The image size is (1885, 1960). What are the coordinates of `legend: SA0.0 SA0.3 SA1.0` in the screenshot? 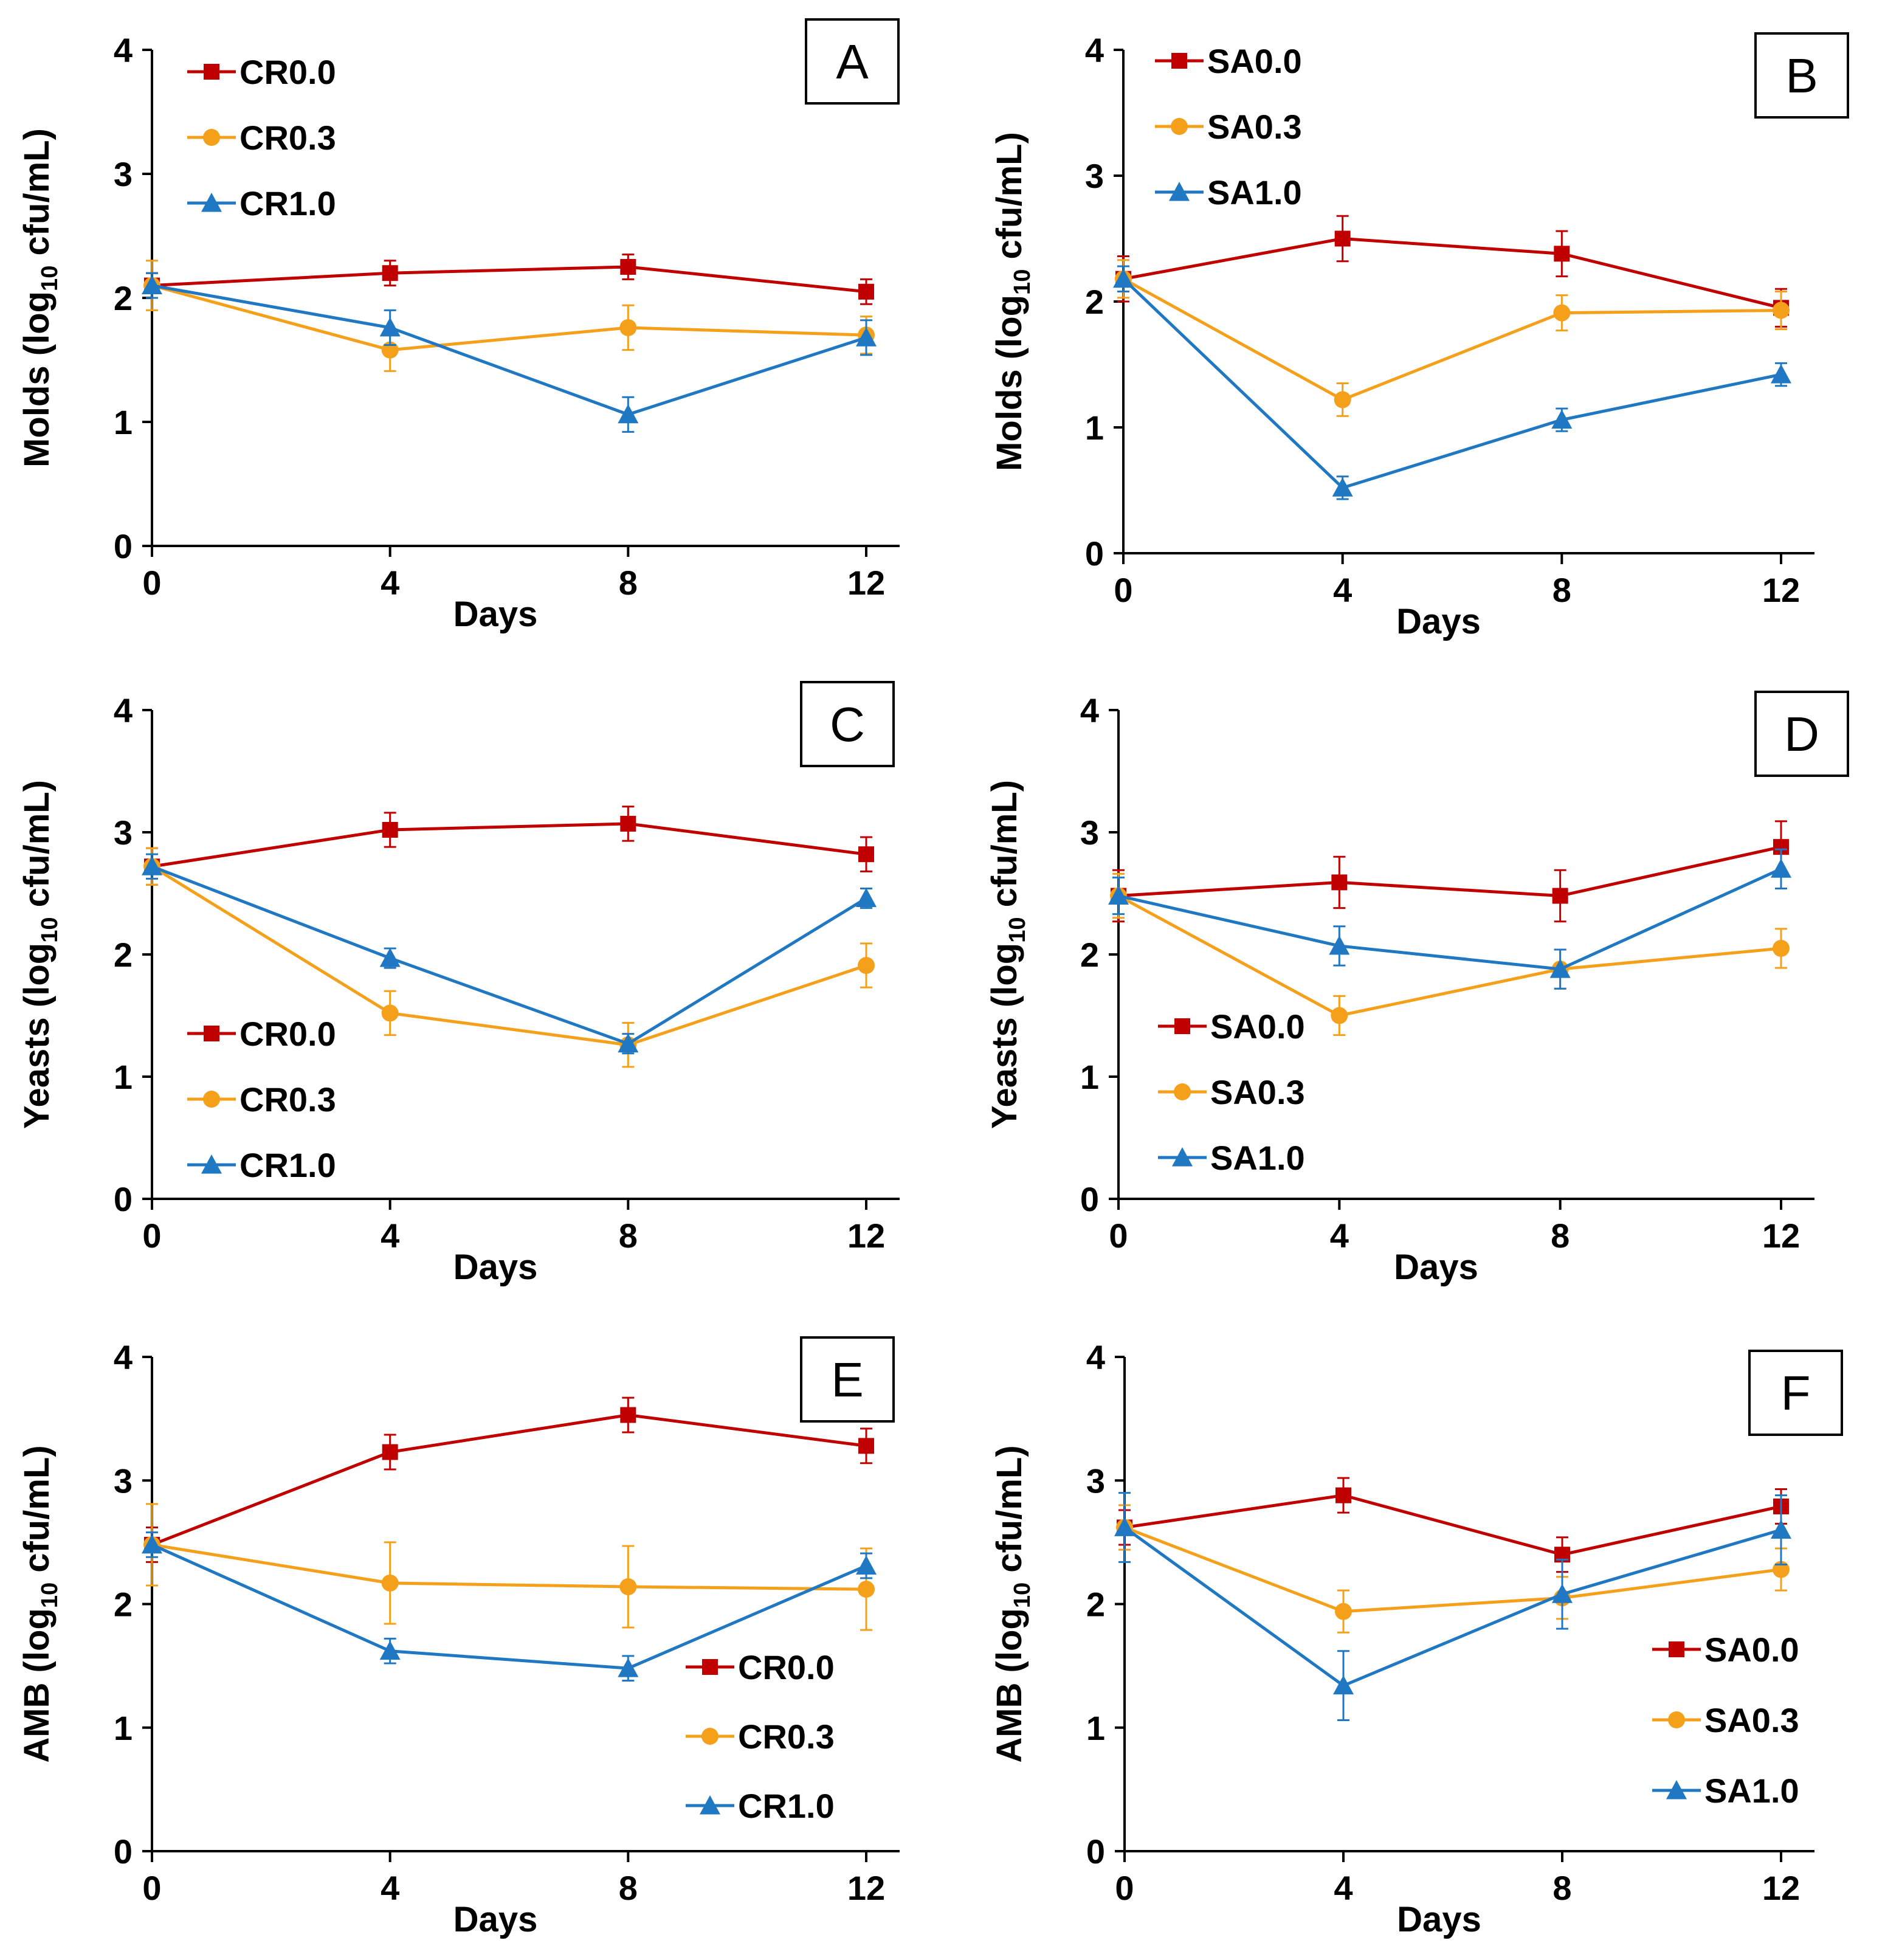 It's located at (1231, 1092).